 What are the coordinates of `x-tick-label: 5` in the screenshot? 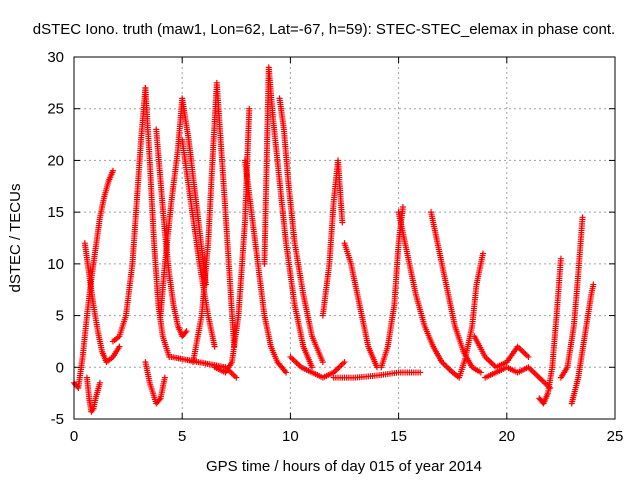 It's located at (182, 436).